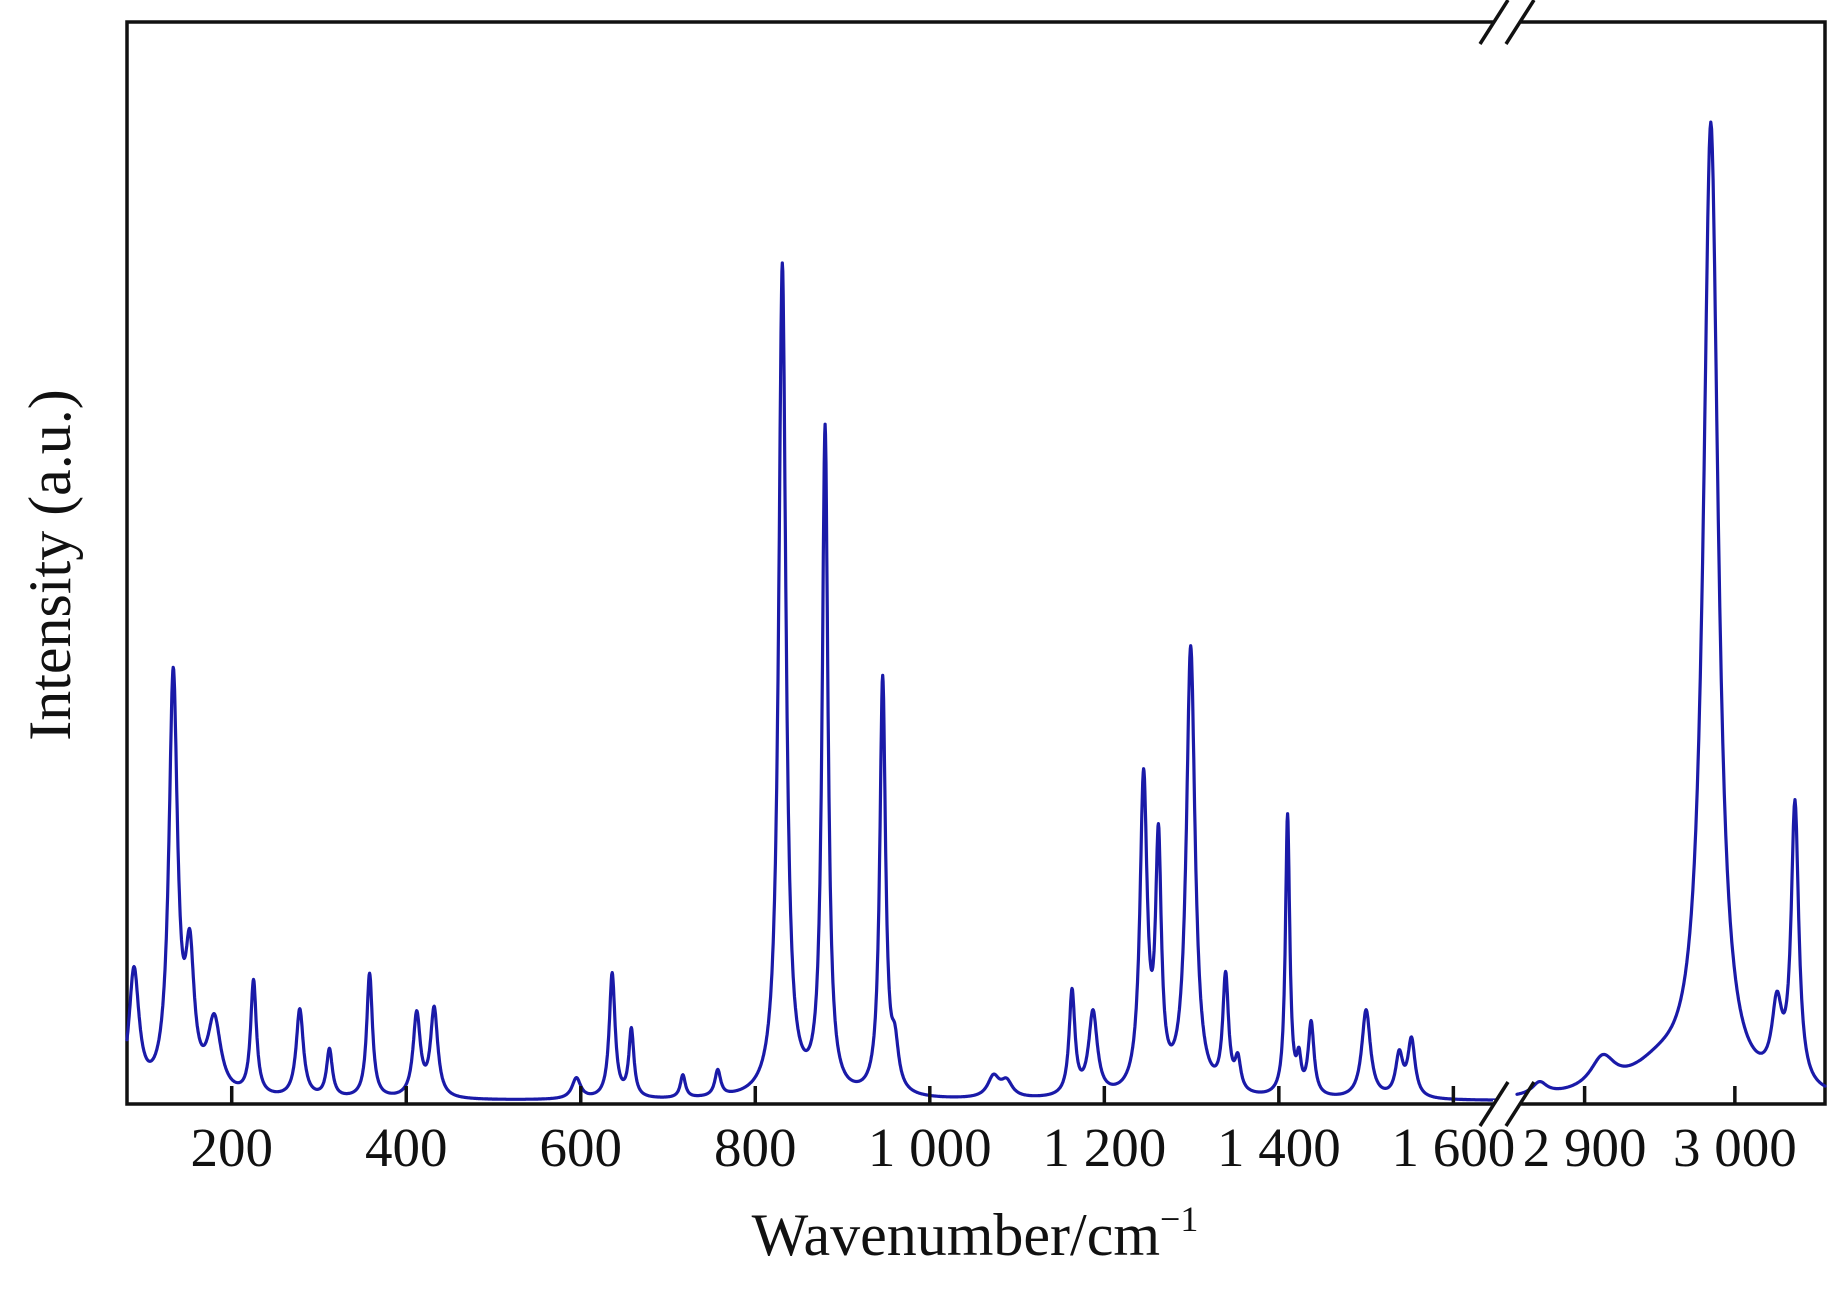 Image resolution: width=1843 pixels, height=1294 pixels. Describe the element at coordinates (1507, 1104) in the screenshot. I see `axis-break-gap-bottom` at that location.